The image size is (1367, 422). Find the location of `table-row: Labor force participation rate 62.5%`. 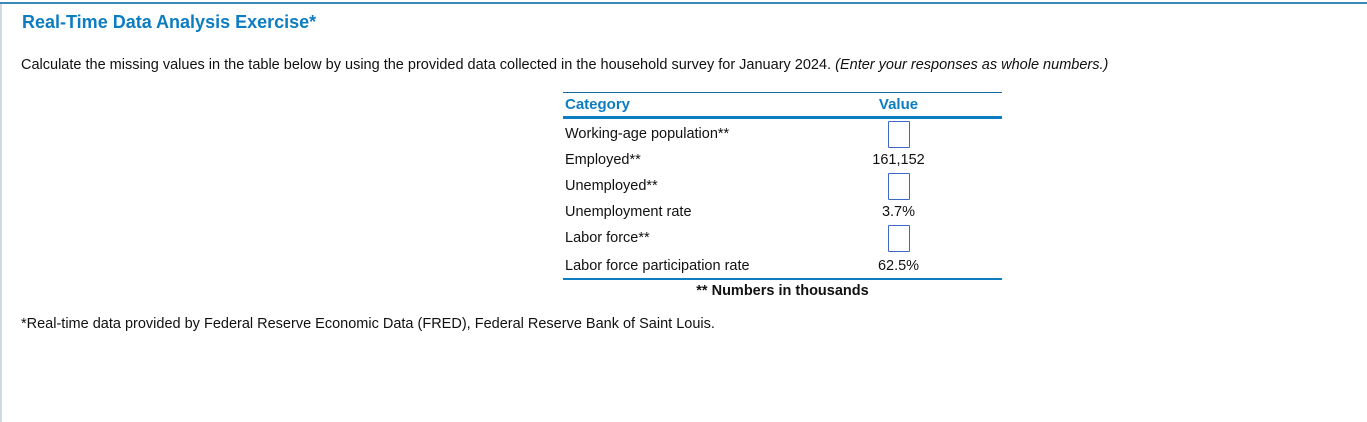

table-row: Labor force participation rate 62.5% is located at coordinates (782, 265).